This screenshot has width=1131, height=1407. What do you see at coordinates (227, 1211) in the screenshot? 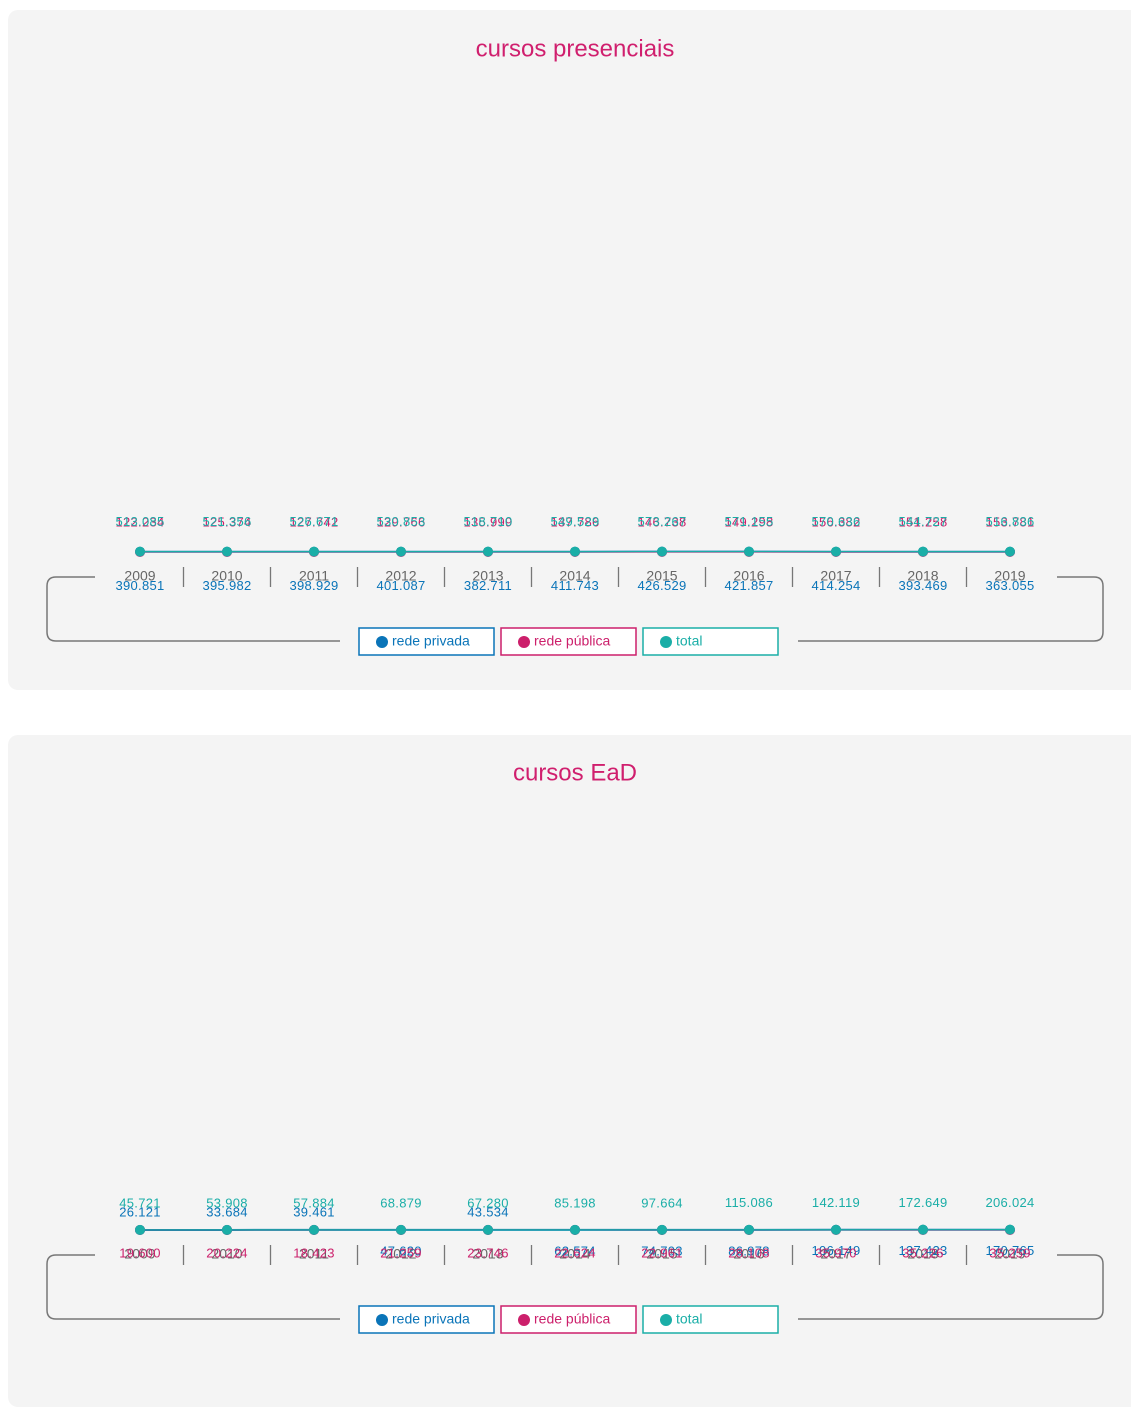
I see `data-label: 33.684` at bounding box center [227, 1211].